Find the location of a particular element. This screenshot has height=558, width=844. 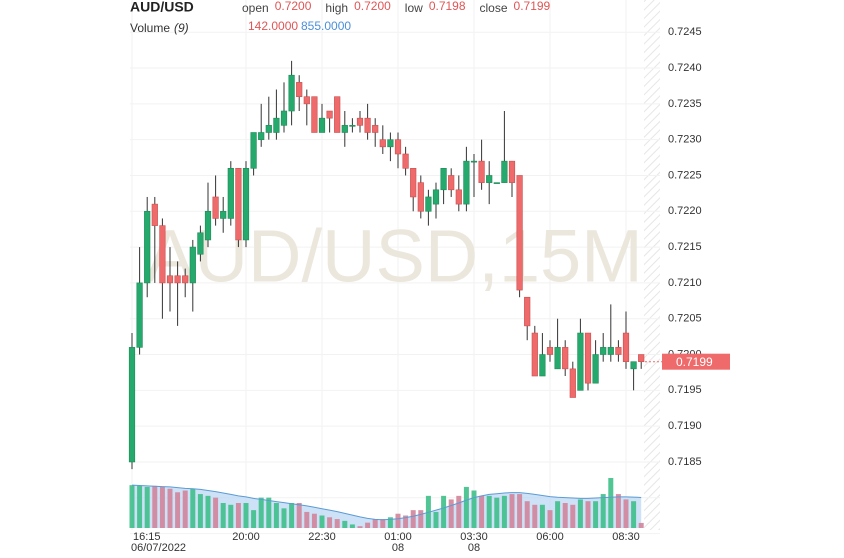

volume-period: (9) is located at coordinates (181, 28).